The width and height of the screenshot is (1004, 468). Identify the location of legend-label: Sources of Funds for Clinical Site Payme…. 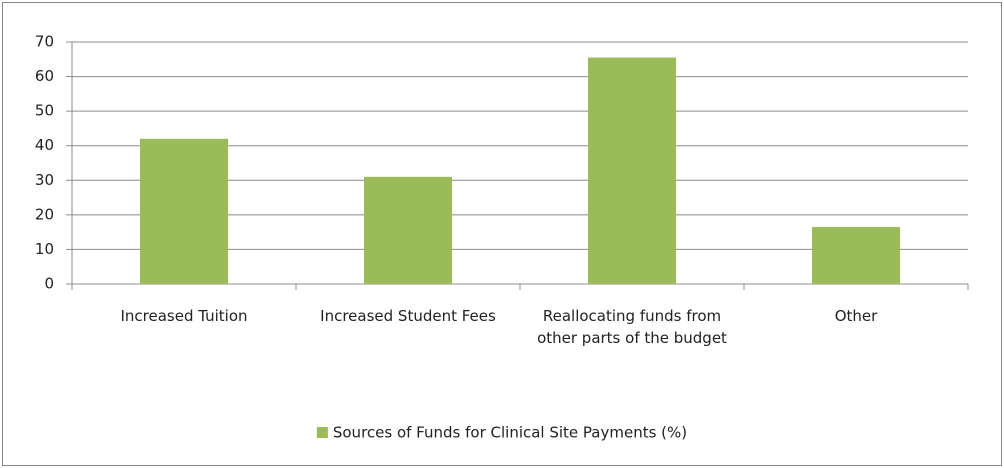
(510, 433).